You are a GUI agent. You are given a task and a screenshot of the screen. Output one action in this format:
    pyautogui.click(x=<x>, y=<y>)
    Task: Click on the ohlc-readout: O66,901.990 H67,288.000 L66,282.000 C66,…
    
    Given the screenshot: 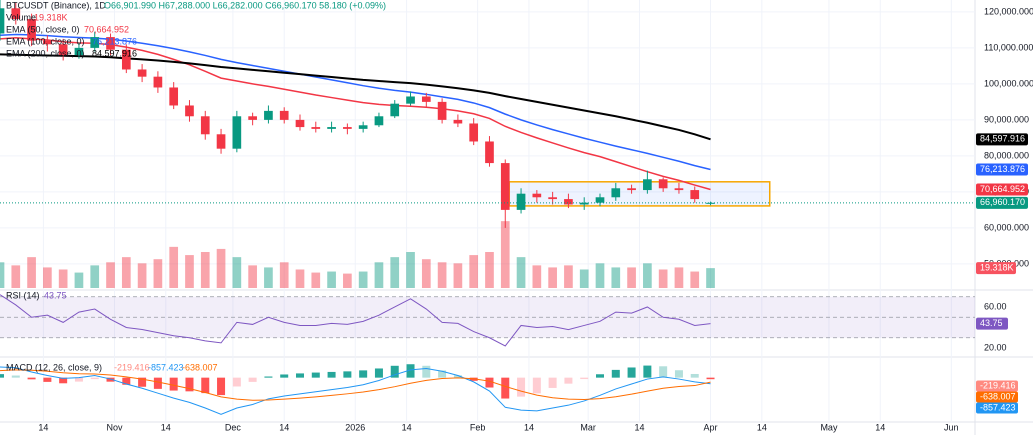 What is the action you would take?
    pyautogui.click(x=245, y=5)
    